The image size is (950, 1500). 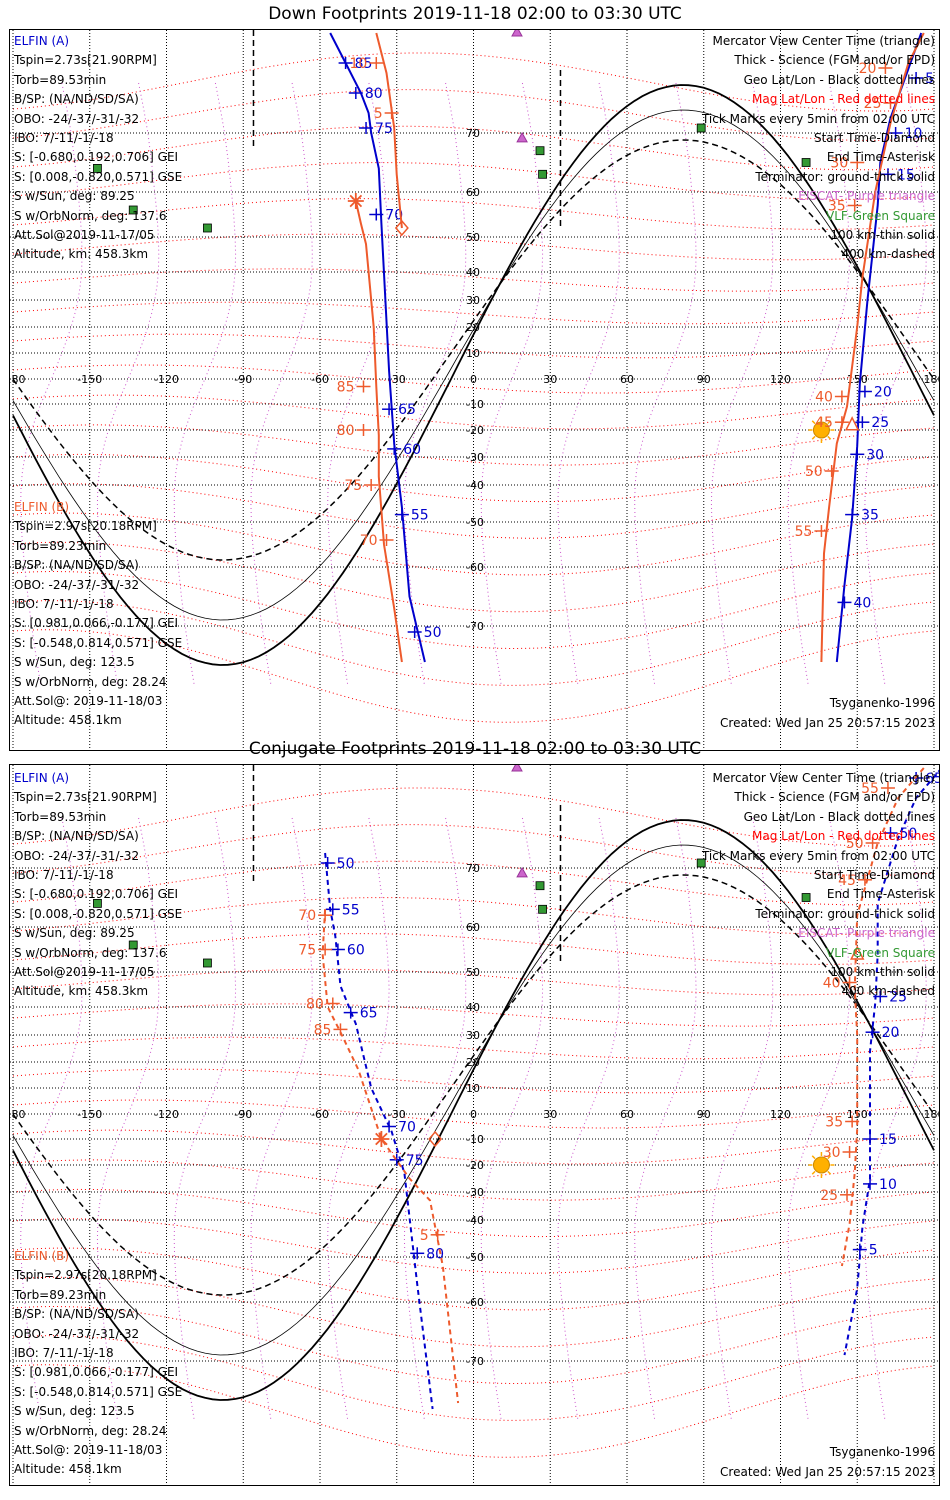 What do you see at coordinates (882, 234) in the screenshot?
I see `legend-item: 100 km-thin solid` at bounding box center [882, 234].